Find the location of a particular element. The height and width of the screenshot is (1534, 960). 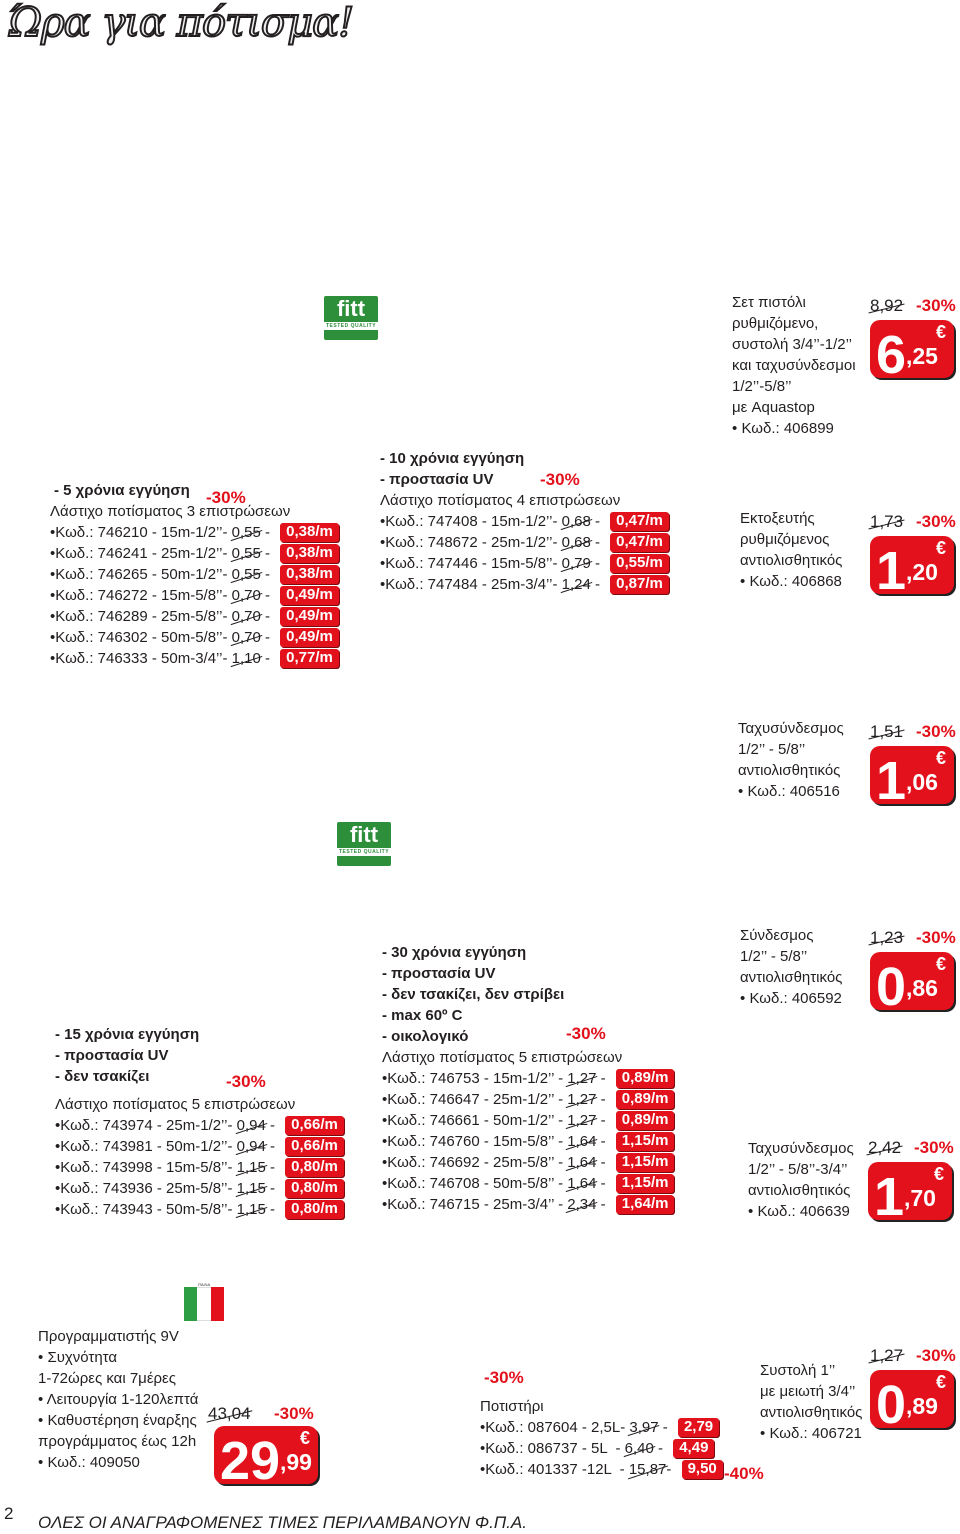

new-price-tag: 0,80/m is located at coordinates (314, 1167).